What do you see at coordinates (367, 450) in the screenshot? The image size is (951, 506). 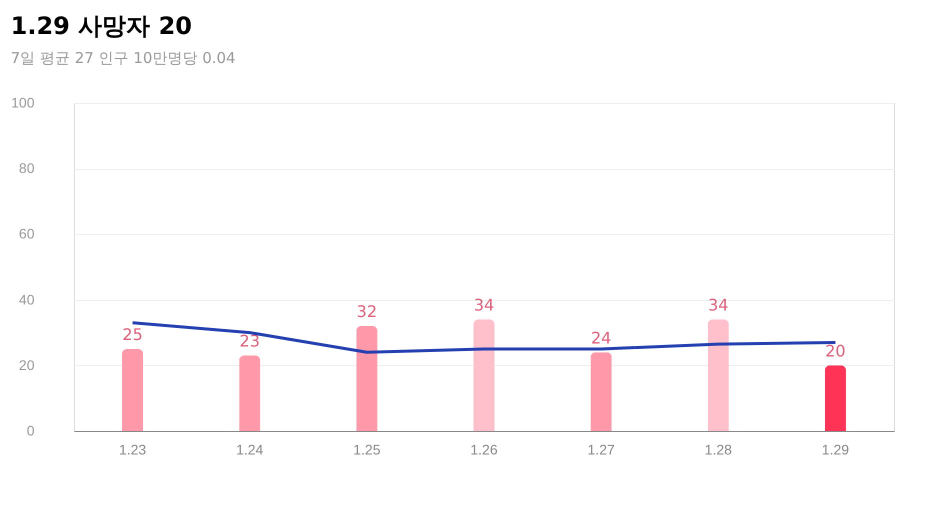 I see `x-tick-label: 1.25` at bounding box center [367, 450].